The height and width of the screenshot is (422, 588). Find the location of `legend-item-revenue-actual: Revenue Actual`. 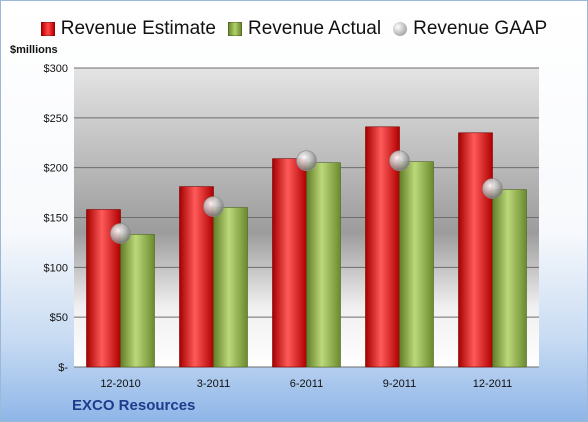

legend-item-revenue-actual: Revenue Actual is located at coordinates (304, 29).